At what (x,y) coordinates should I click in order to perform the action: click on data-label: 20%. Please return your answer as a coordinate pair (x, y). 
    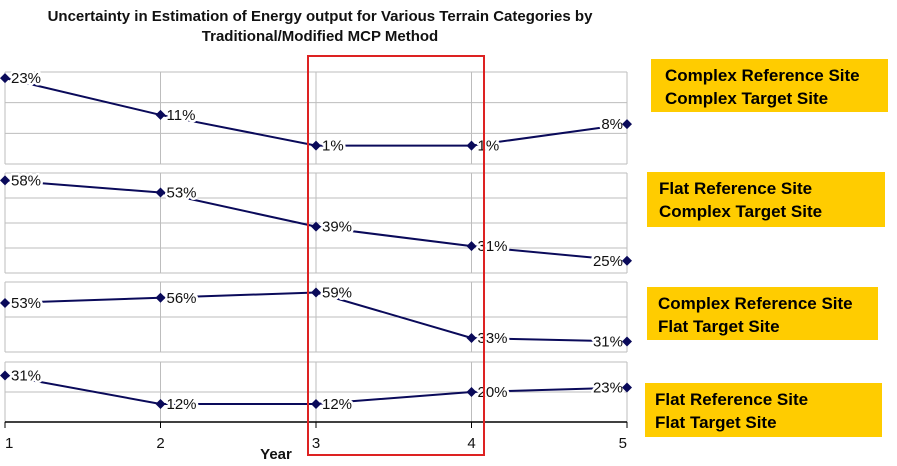
    Looking at the image, I should click on (493, 392).